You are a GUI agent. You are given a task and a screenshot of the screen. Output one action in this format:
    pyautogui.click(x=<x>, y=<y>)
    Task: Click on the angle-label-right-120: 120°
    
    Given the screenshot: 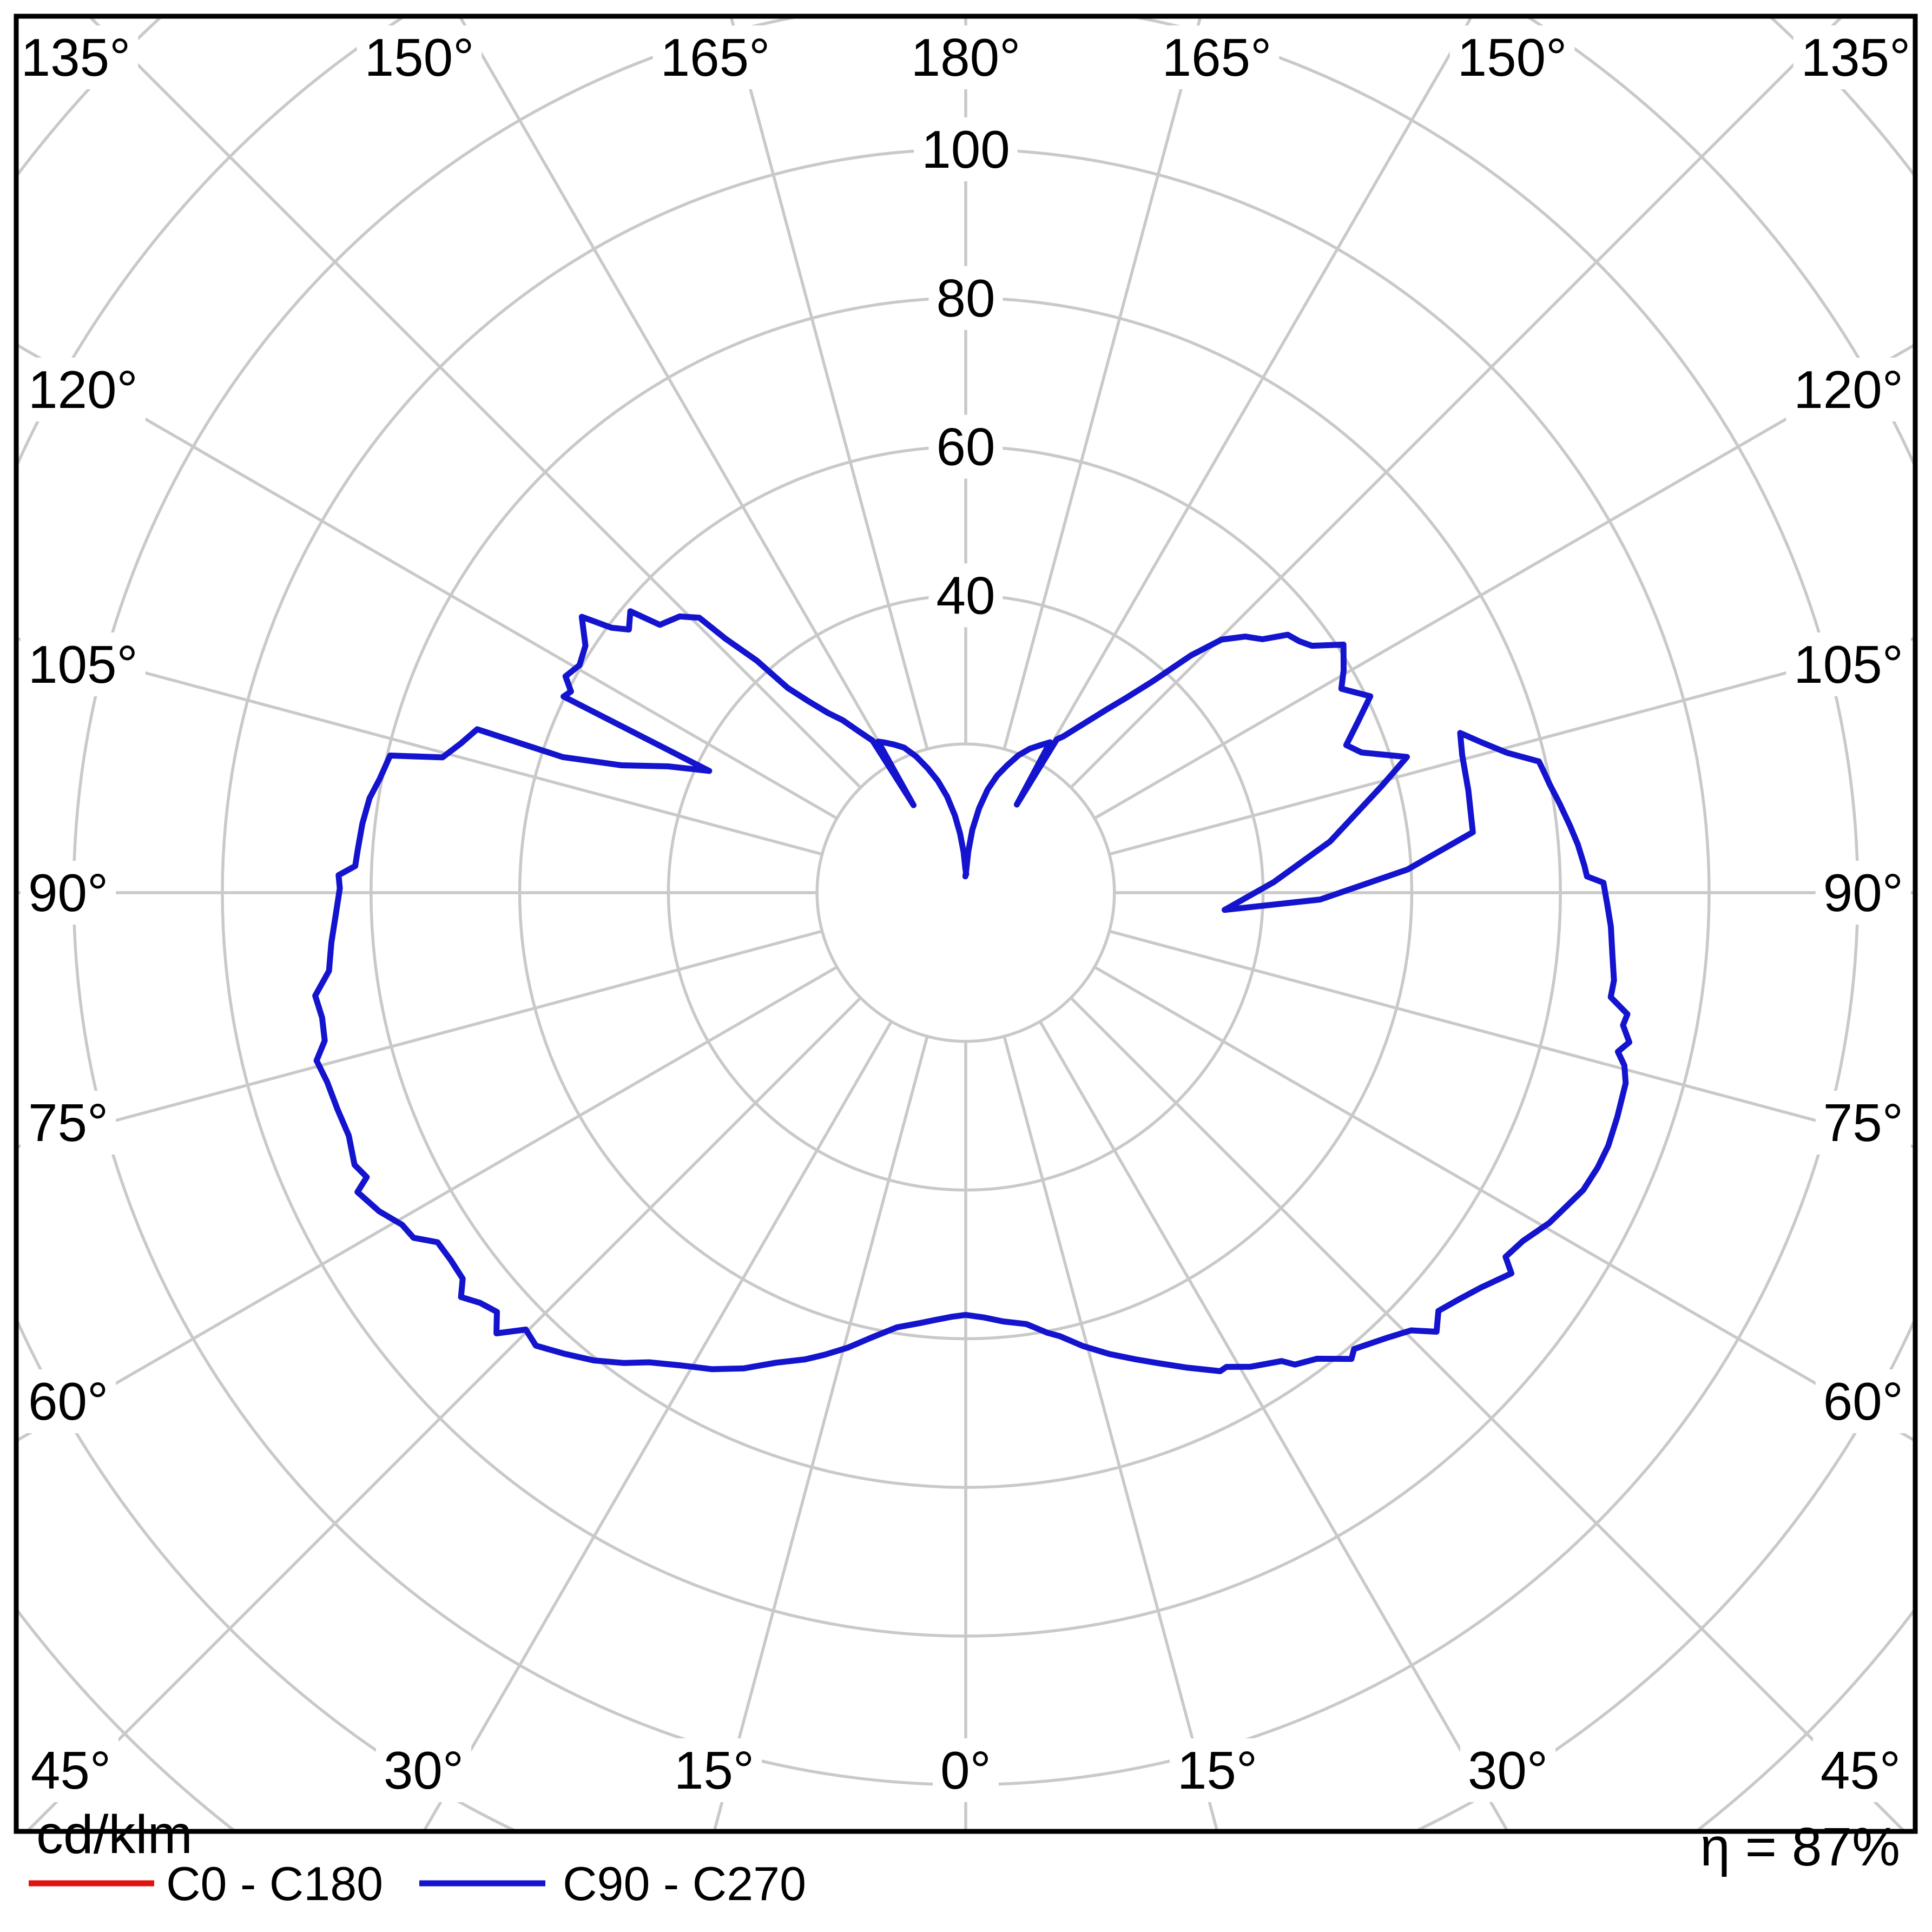 What is the action you would take?
    pyautogui.click(x=1848, y=389)
    